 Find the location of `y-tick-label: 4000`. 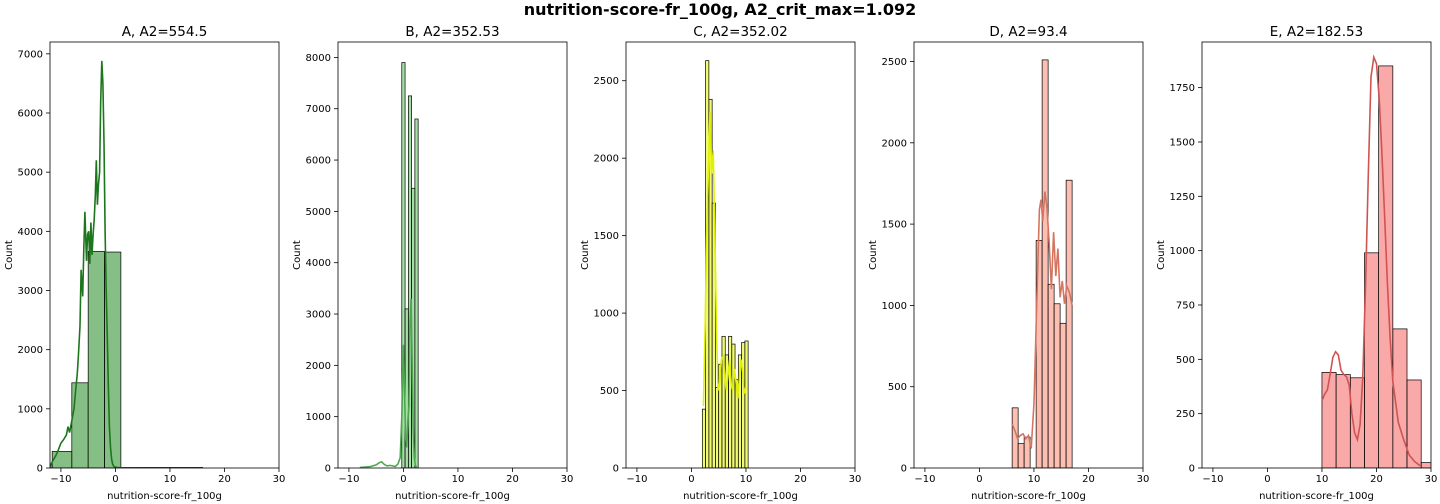

y-tick-label: 4000 is located at coordinates (318, 263).